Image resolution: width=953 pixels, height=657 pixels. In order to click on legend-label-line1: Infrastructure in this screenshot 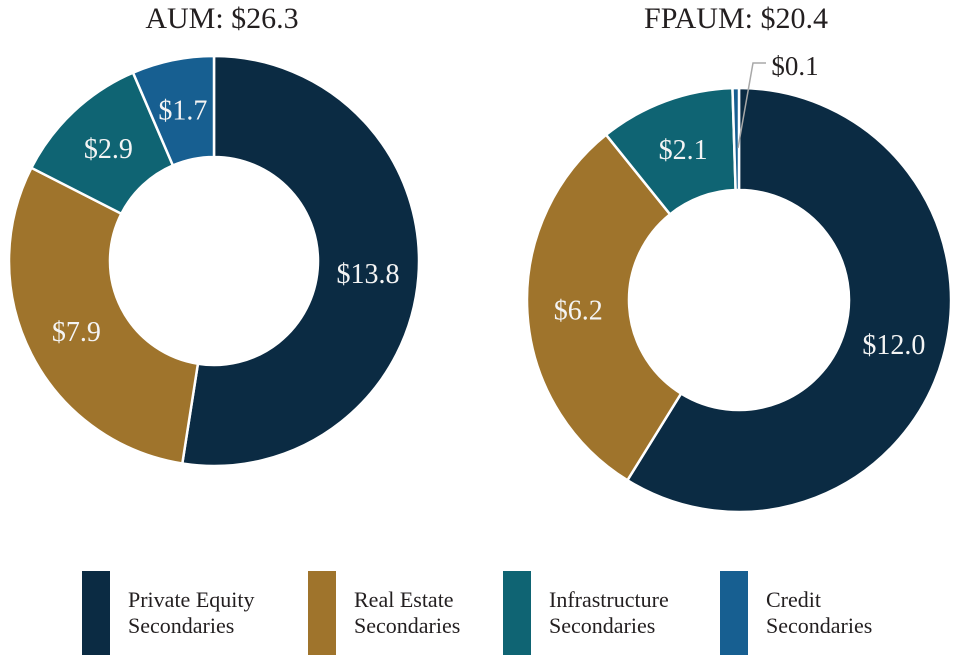, I will do `click(609, 599)`.